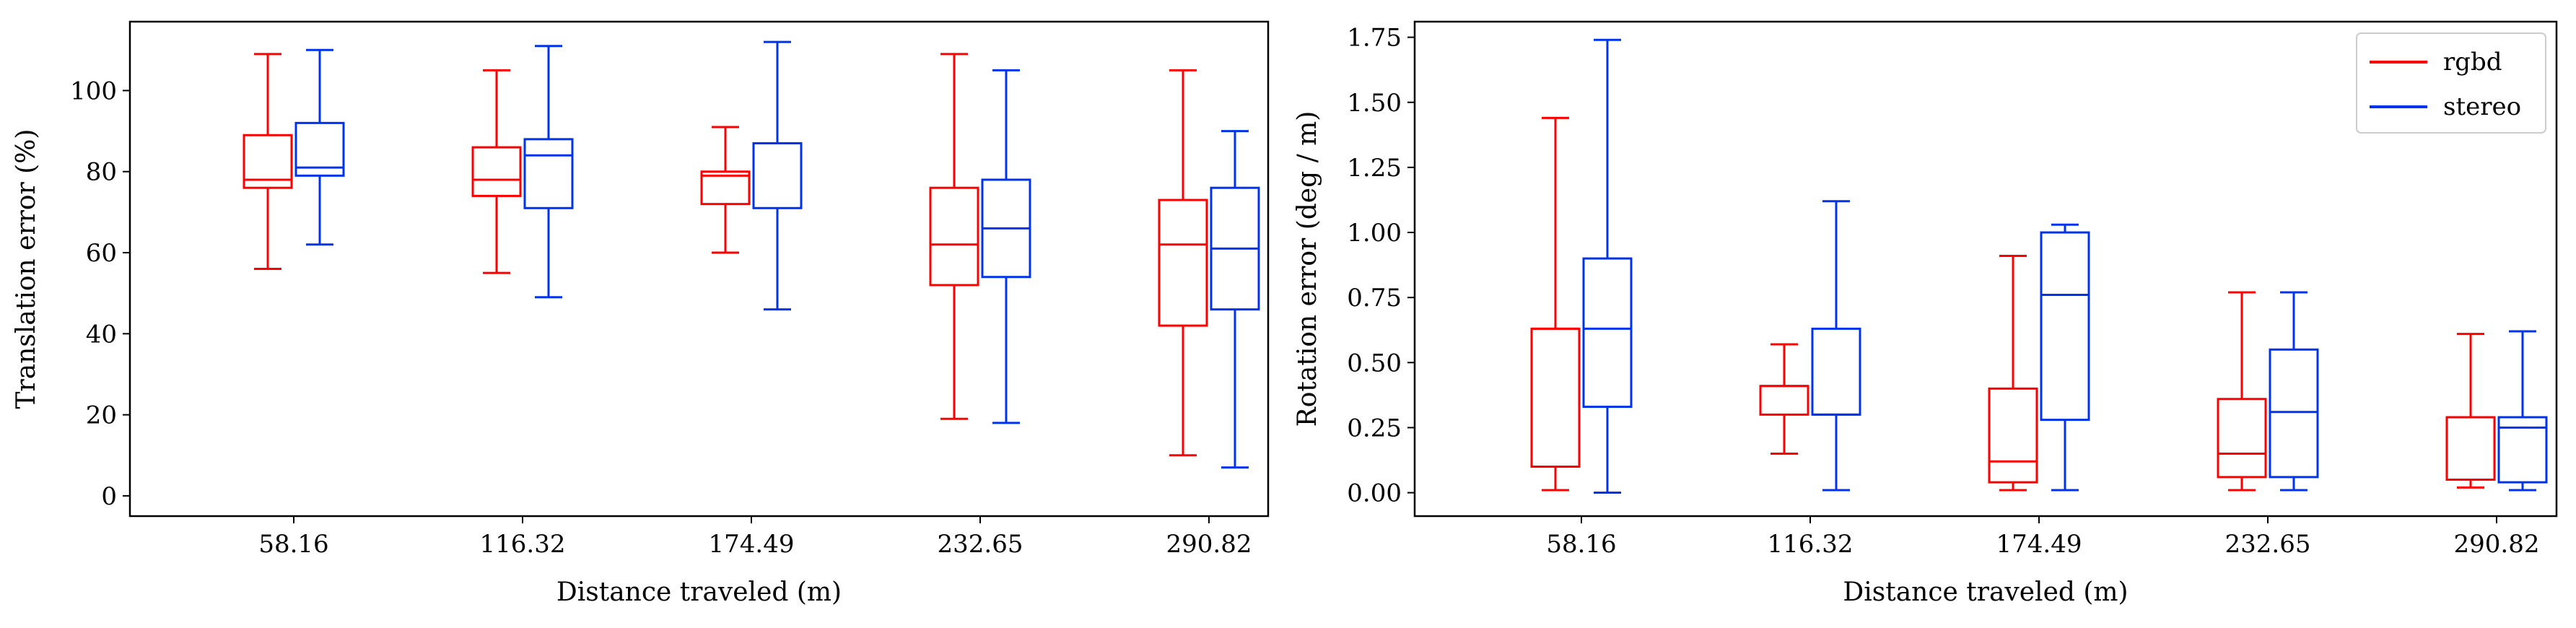 This screenshot has height=628, width=2576. I want to click on y-tick-label: 20, so click(101, 415).